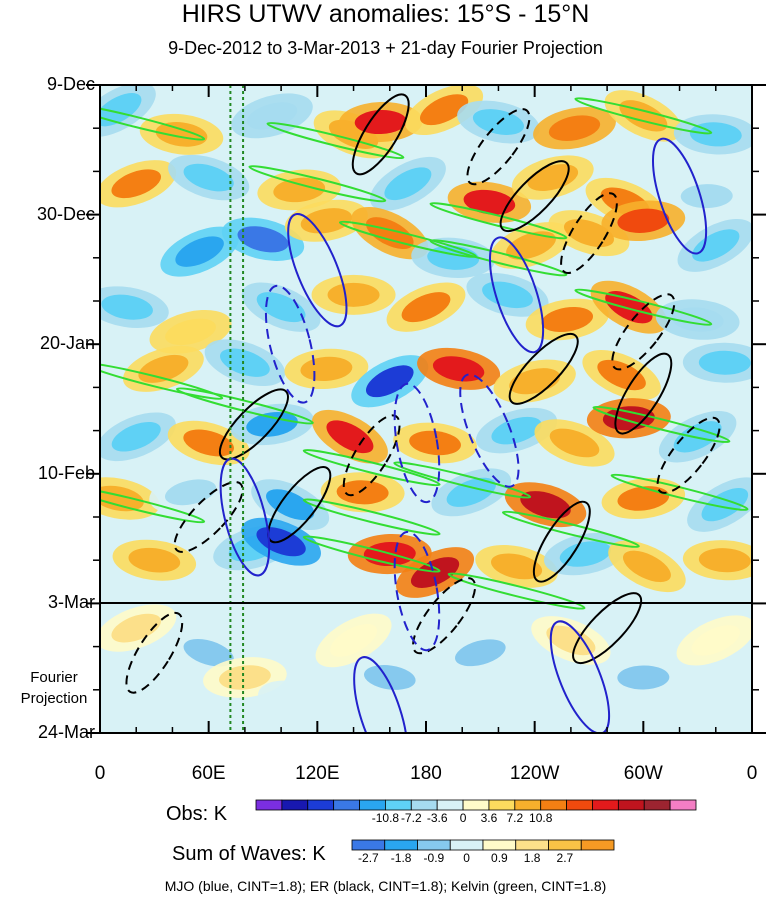 The width and height of the screenshot is (771, 899). What do you see at coordinates (401, 858) in the screenshot?
I see `waves-colorbar-tick-label: -1.8` at bounding box center [401, 858].